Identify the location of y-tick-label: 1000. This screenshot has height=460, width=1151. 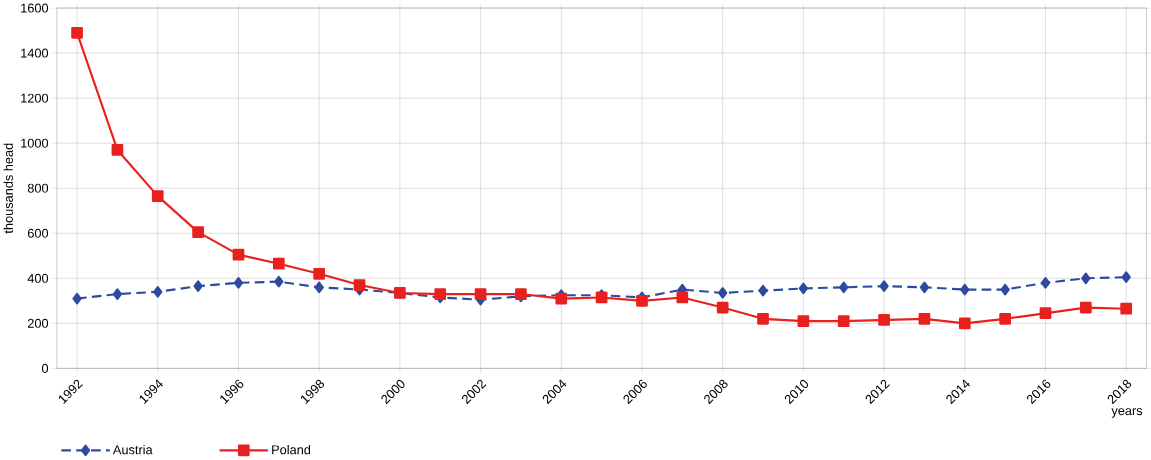
(35, 143).